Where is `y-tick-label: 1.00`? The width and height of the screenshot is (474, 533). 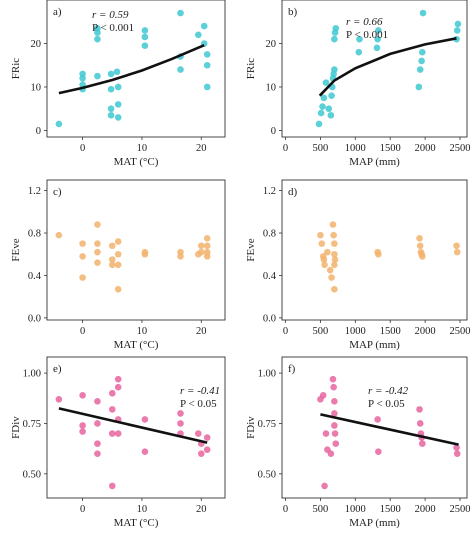
y-tick-label: 1.00 is located at coordinates (267, 374).